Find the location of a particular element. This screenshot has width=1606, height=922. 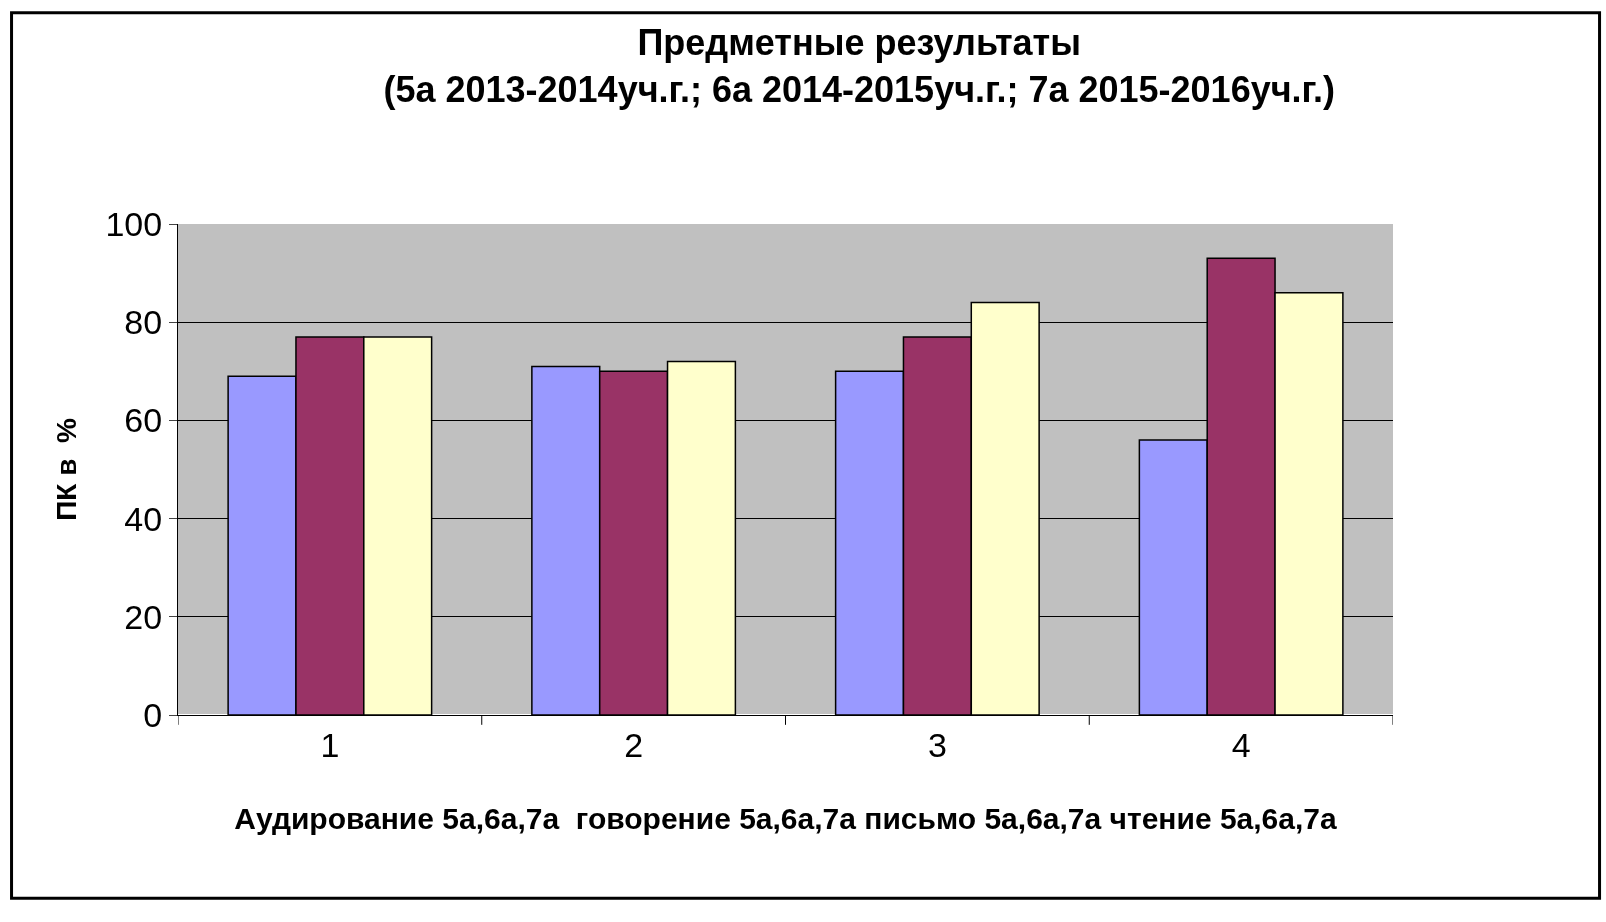

y-tick-label: 0 is located at coordinates (153, 714).